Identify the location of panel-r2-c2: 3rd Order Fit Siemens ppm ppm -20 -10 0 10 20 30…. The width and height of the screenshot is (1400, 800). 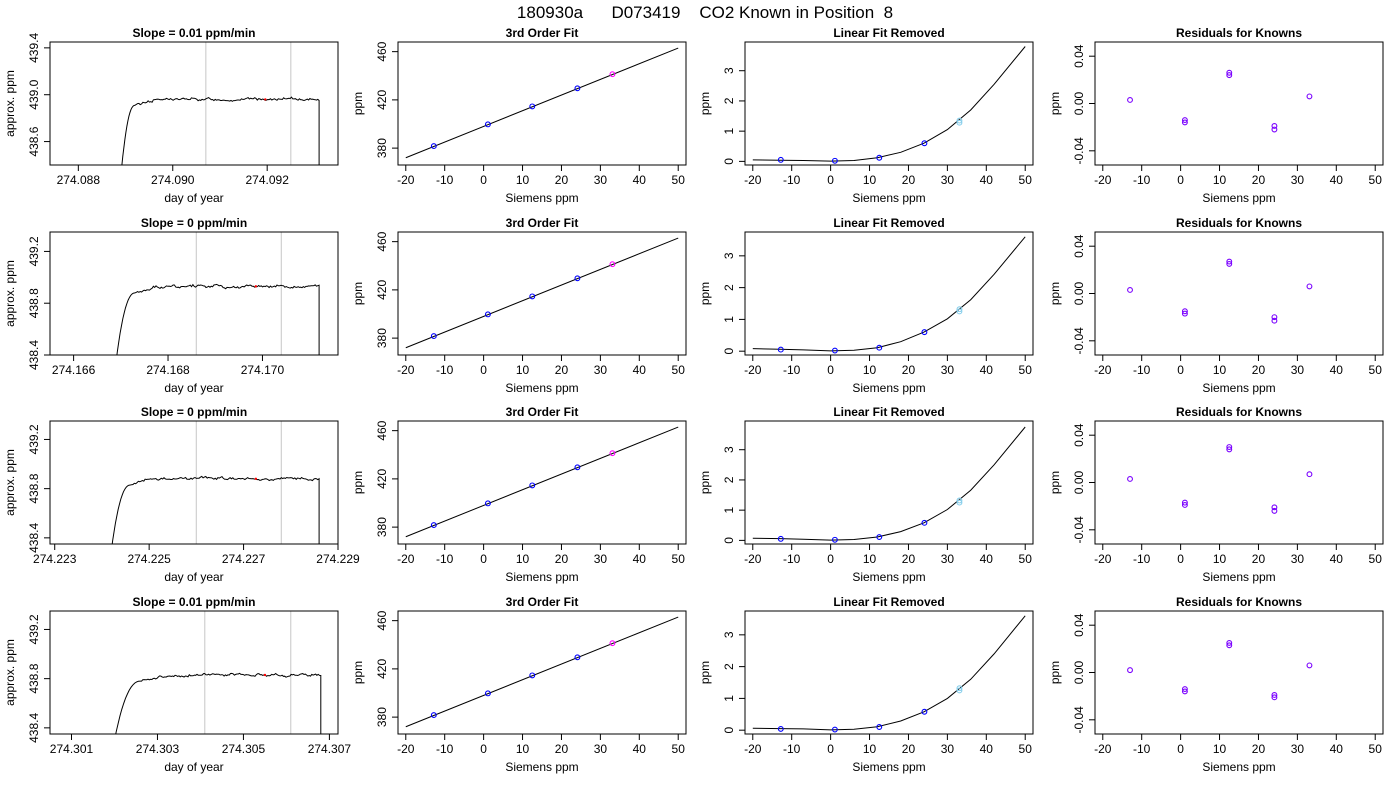
(519, 305).